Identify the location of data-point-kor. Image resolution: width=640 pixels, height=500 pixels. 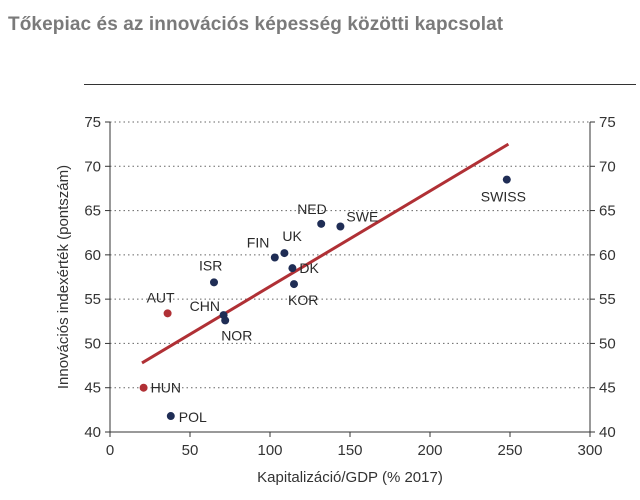
(294, 284).